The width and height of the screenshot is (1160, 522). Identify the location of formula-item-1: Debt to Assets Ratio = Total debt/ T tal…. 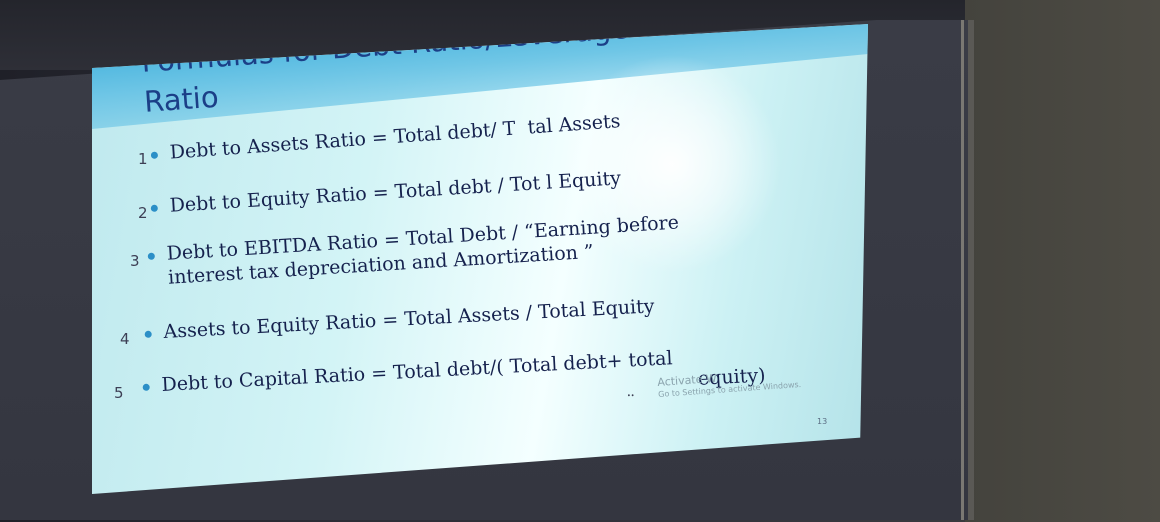
(385, 137).